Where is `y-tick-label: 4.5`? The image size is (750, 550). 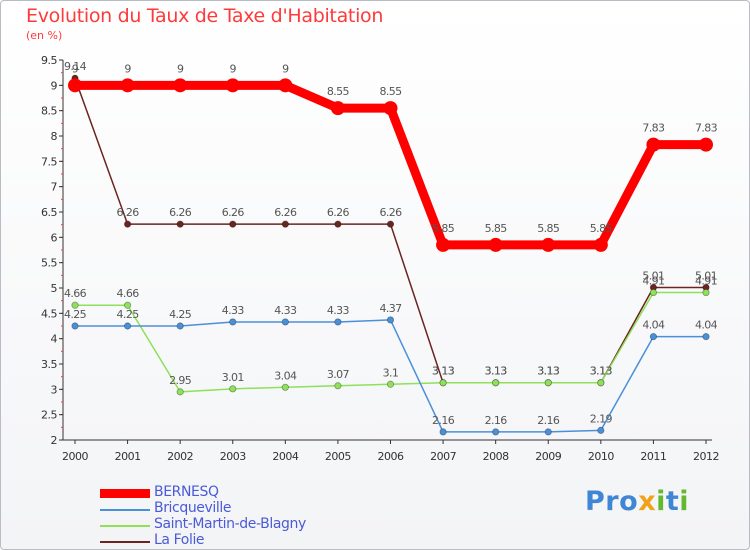 y-tick-label: 4.5 is located at coordinates (49, 313).